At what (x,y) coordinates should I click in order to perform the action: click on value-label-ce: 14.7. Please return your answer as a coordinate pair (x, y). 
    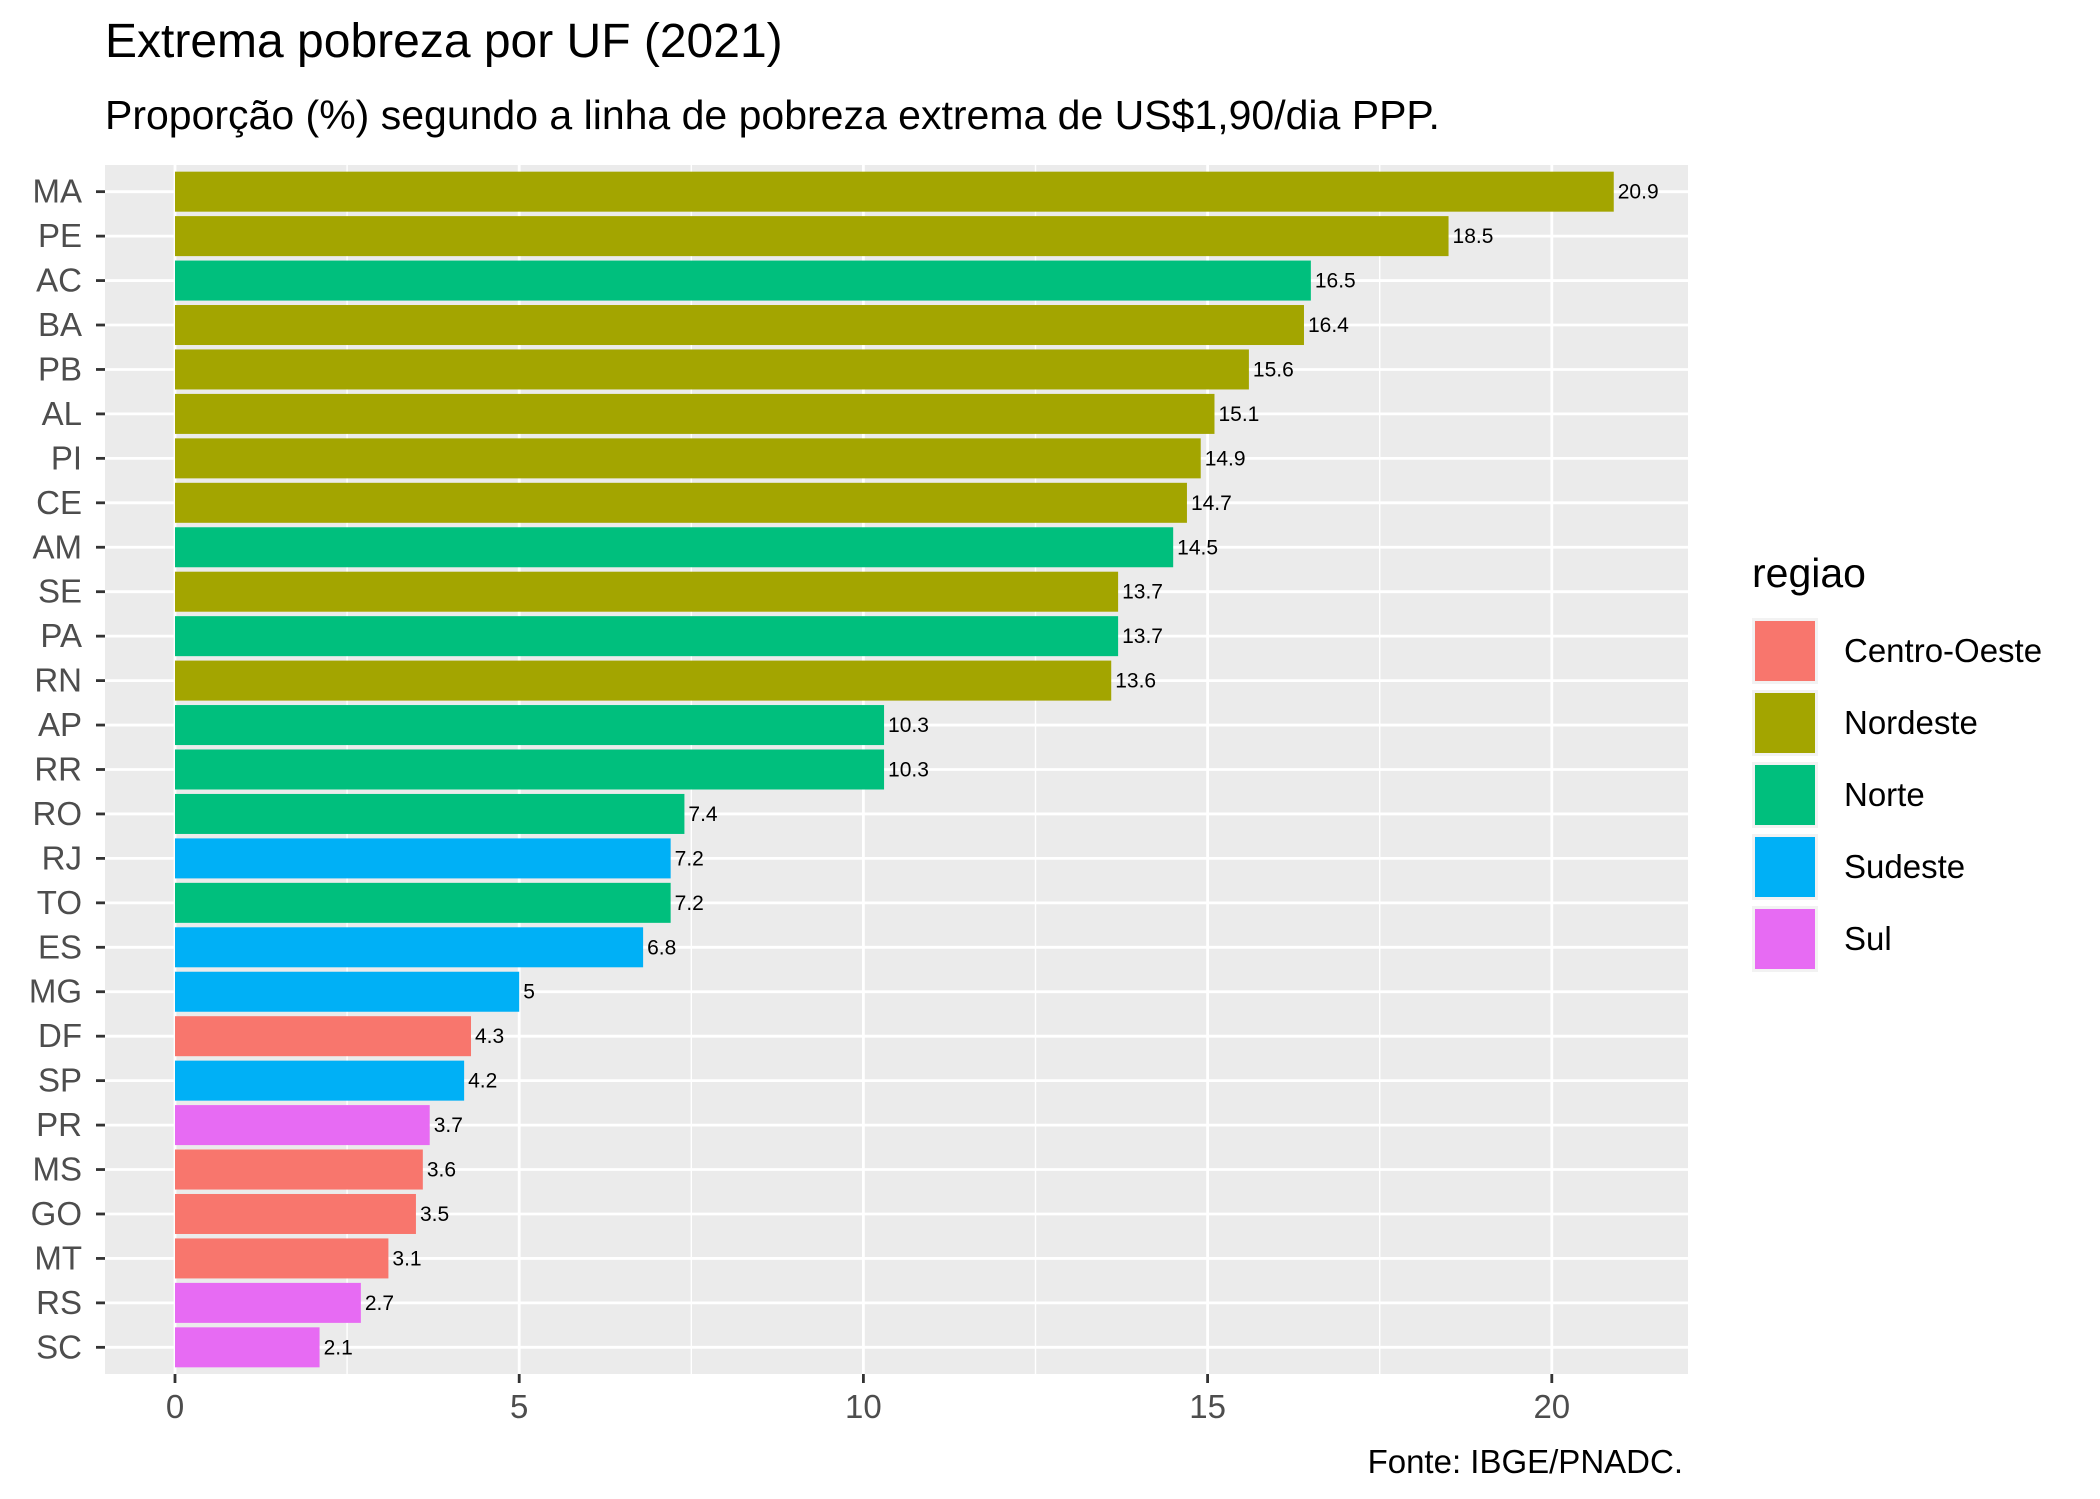
    Looking at the image, I should click on (1211, 503).